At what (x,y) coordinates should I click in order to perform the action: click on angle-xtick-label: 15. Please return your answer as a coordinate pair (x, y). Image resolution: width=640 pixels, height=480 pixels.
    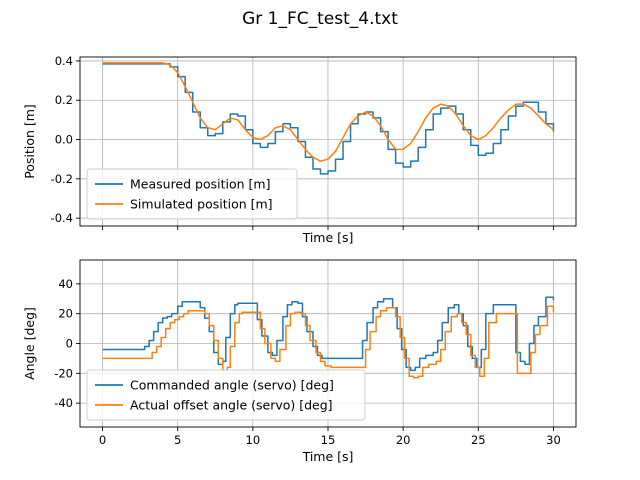
    Looking at the image, I should click on (328, 440).